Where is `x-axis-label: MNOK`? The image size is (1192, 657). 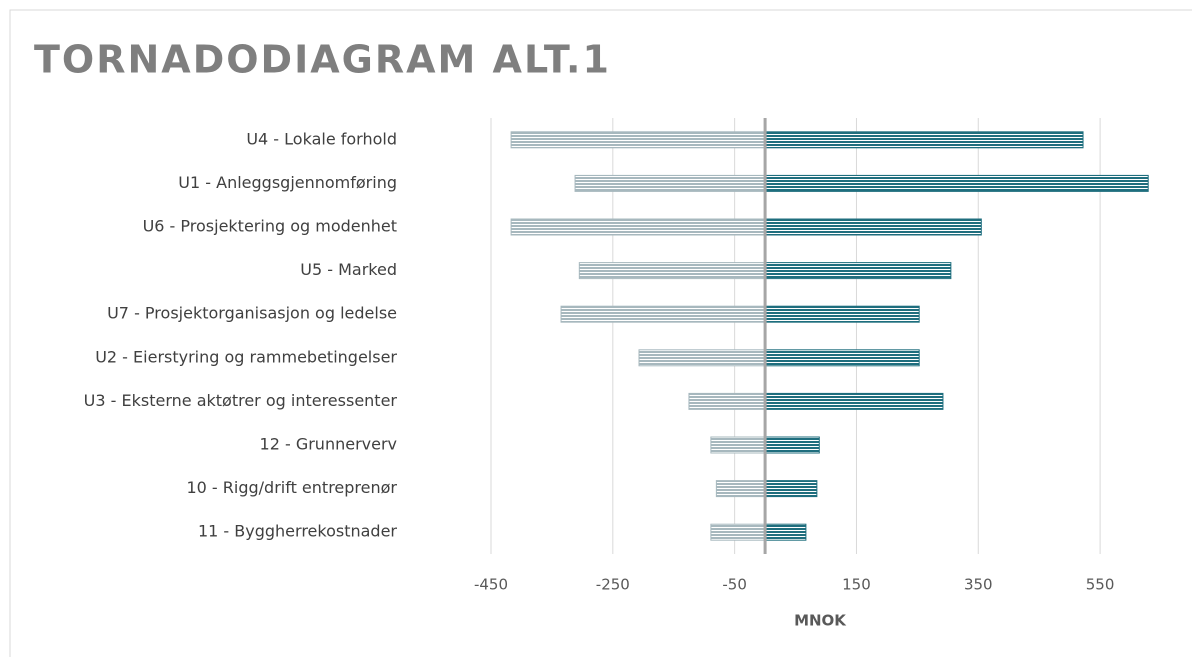 x-axis-label: MNOK is located at coordinates (820, 621).